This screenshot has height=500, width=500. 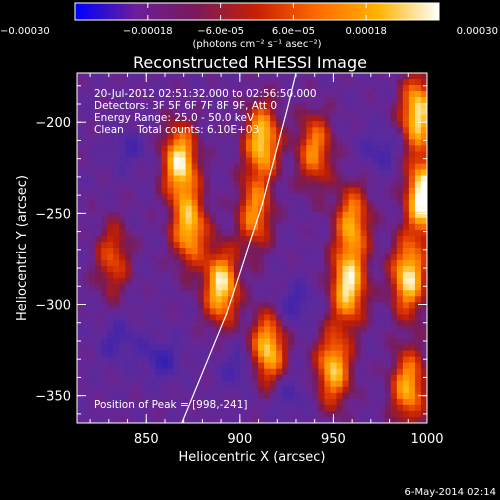 I want to click on x-tick-label: 1000, so click(x=426, y=439).